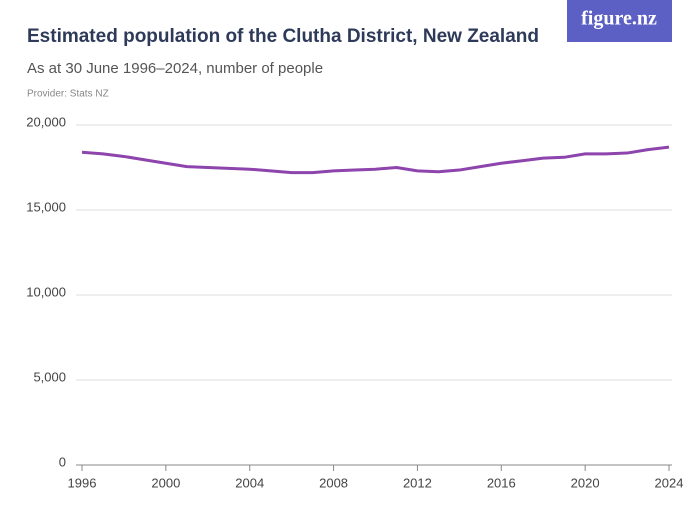 The height and width of the screenshot is (525, 700). I want to click on x-tick-label: 2024, so click(669, 482).